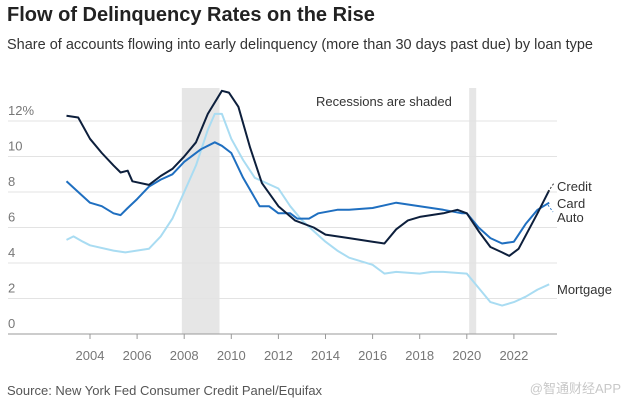  Describe the element at coordinates (384, 101) in the screenshot. I see `recession-annotation: Recessions are shaded` at that location.